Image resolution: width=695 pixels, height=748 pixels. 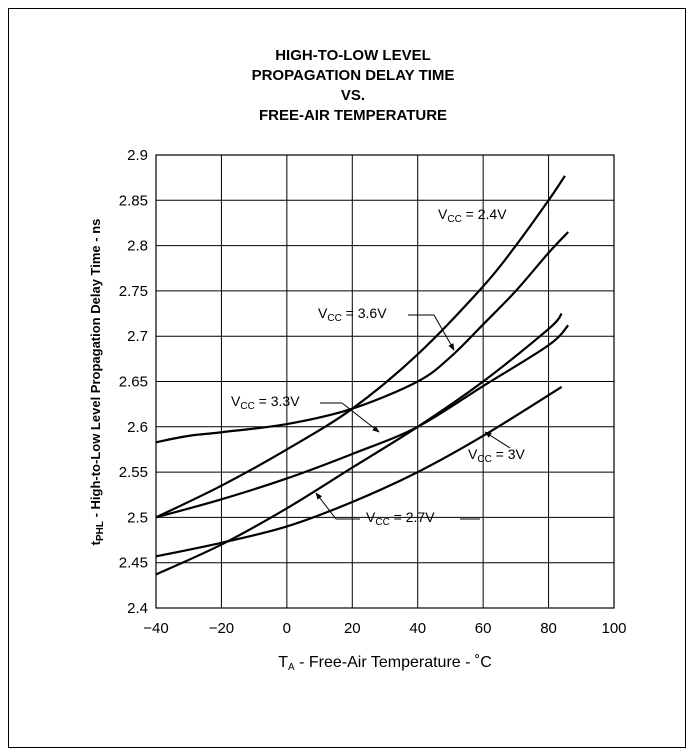 What do you see at coordinates (352, 314) in the screenshot?
I see `series-label-1: VCC = 3.6V` at bounding box center [352, 314].